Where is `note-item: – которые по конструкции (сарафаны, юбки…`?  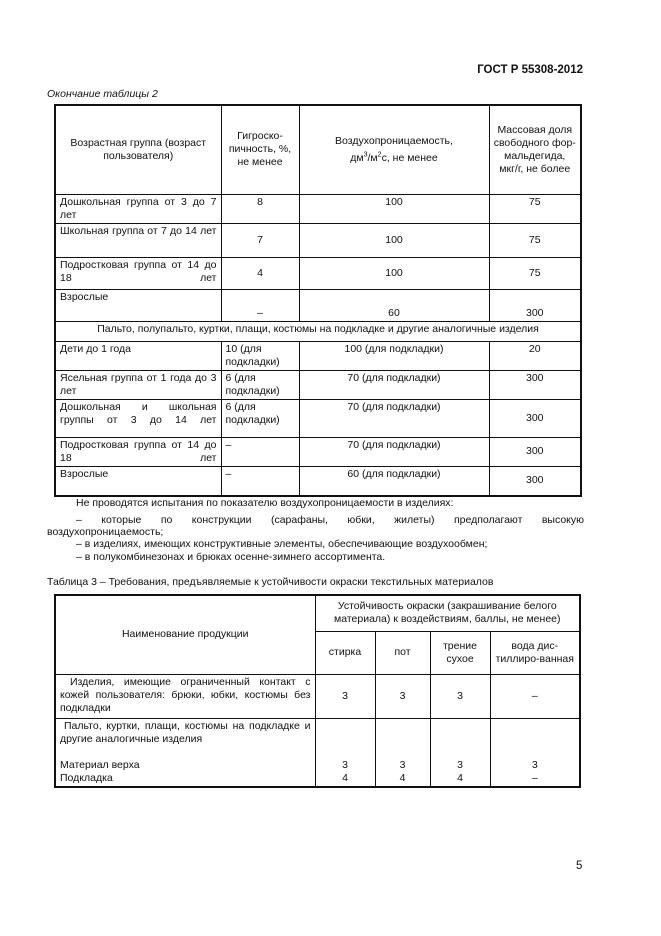 note-item: – которые по конструкции (сарафаны, юбки… is located at coordinates (330, 520).